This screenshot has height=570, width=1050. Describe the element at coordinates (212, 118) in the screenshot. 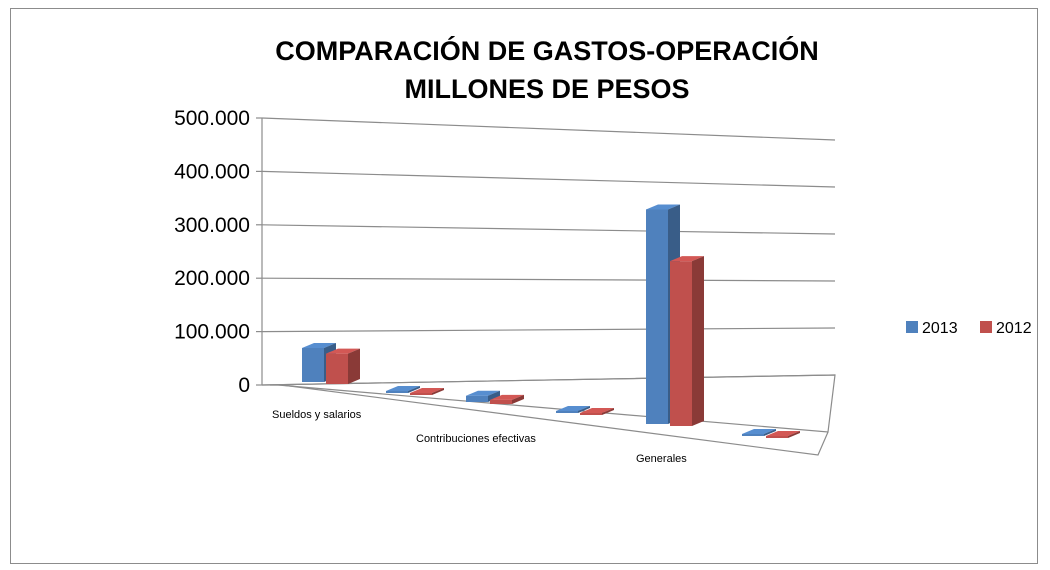

I see `y-tick-label: 500.000` at that location.